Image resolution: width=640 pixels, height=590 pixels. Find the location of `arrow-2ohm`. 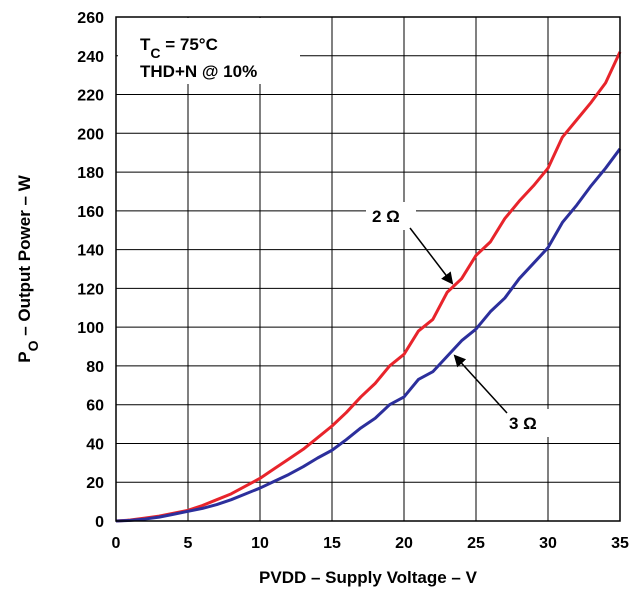

arrow-2ohm is located at coordinates (431, 256).